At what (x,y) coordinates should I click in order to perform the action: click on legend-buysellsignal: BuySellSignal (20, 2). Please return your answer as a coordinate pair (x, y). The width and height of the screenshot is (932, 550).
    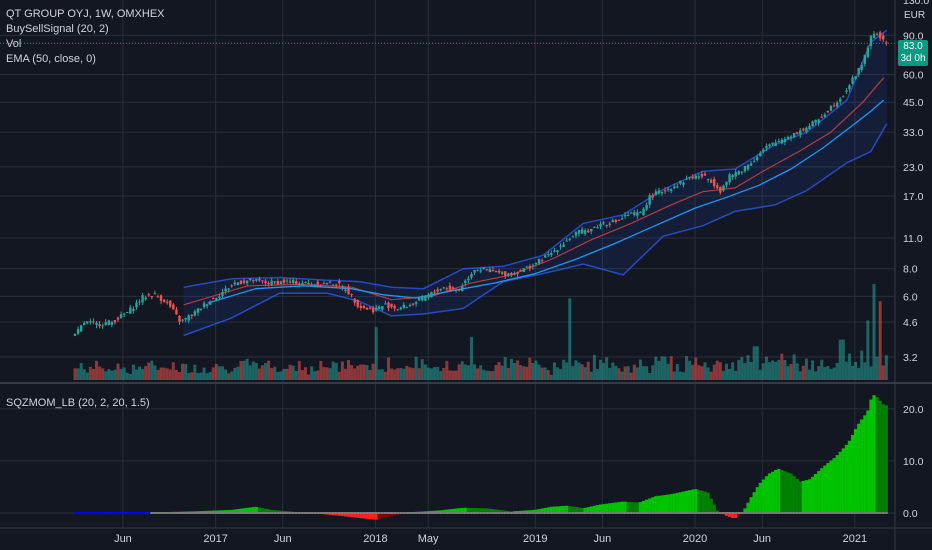
    Looking at the image, I should click on (57, 29).